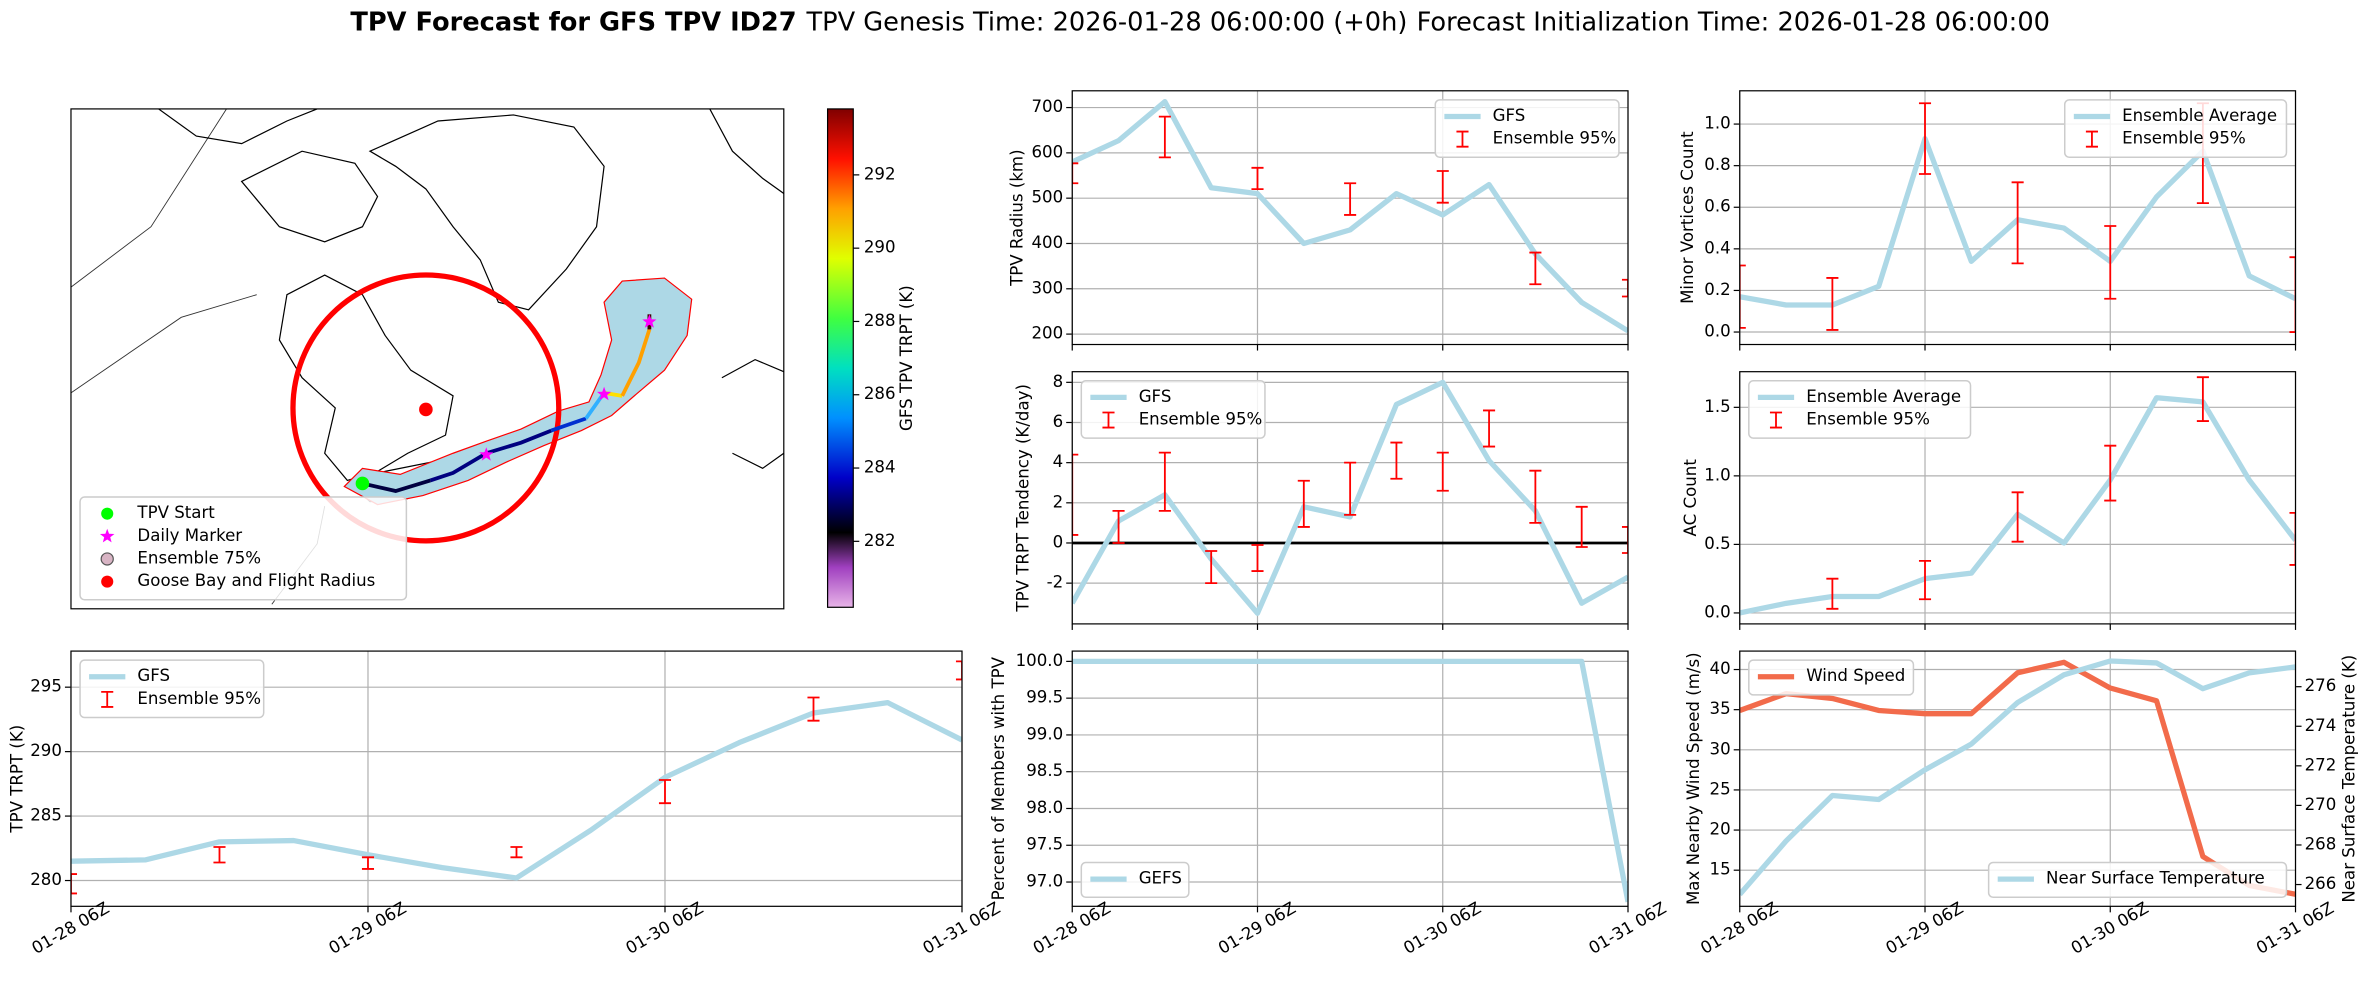 The width and height of the screenshot is (2368, 982). Describe the element at coordinates (153, 675) in the screenshot. I see `legend-label: GFS` at that location.